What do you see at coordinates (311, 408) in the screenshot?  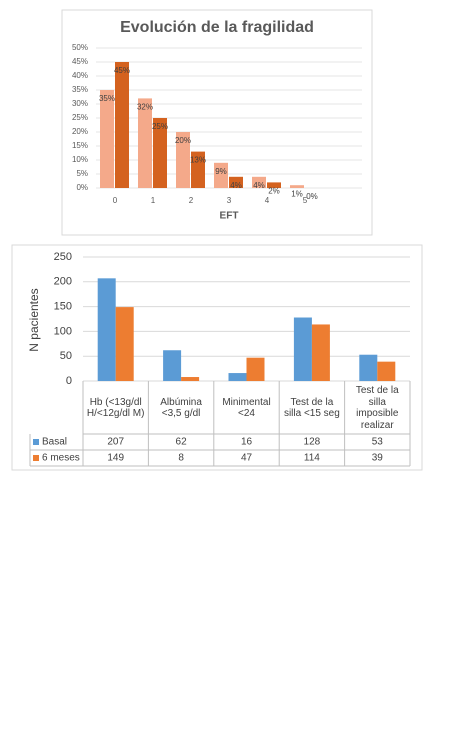 I see `category-label: Test de la silla <15 seg` at bounding box center [311, 408].